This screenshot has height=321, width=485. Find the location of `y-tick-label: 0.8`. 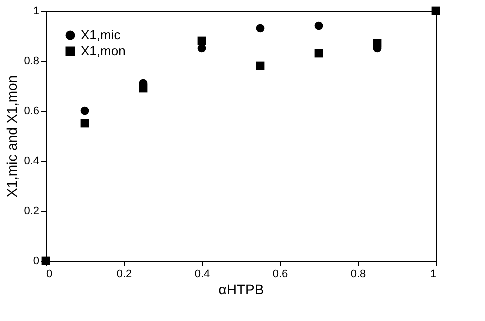

y-tick-label: 0.8 is located at coordinates (32, 62).